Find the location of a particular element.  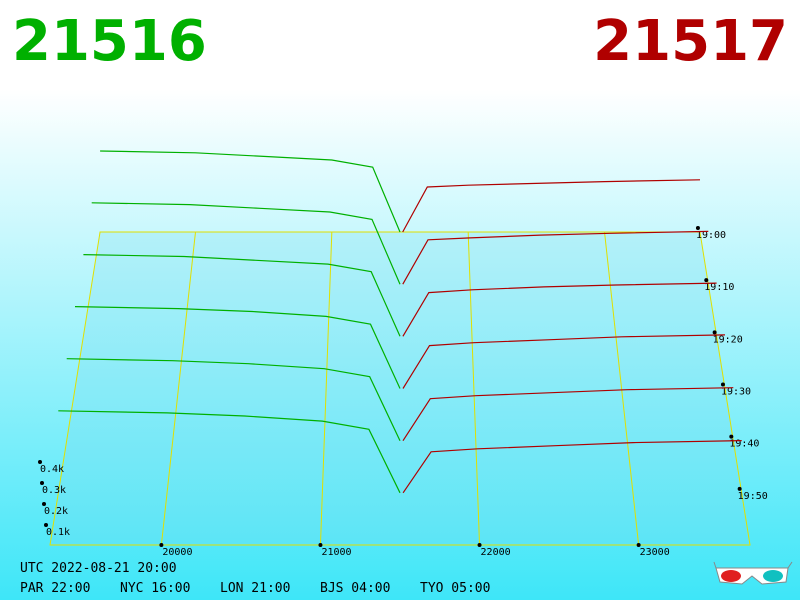

utc-time: UTC 2022-08-21 20:00 is located at coordinates (98, 568).